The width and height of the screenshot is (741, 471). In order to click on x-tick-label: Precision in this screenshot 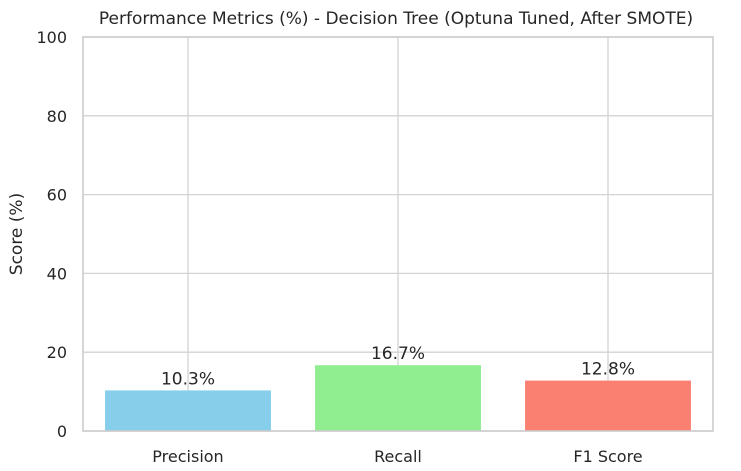, I will do `click(187, 456)`.